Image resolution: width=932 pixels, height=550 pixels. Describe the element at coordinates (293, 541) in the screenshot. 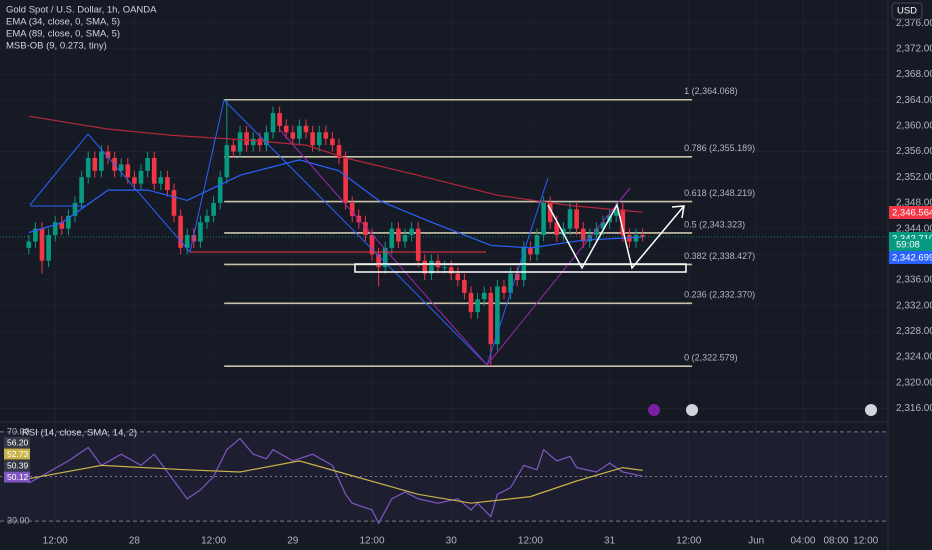

I see `x-tick-label: 29` at that location.